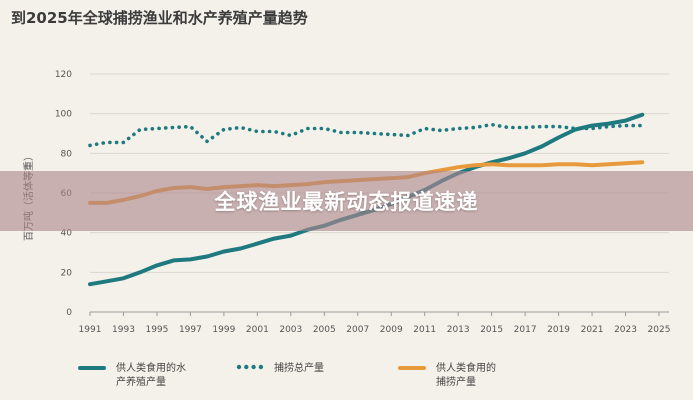  What do you see at coordinates (141, 382) in the screenshot?
I see `legend-label-aquaculture-2: 产养殖产量` at bounding box center [141, 382].